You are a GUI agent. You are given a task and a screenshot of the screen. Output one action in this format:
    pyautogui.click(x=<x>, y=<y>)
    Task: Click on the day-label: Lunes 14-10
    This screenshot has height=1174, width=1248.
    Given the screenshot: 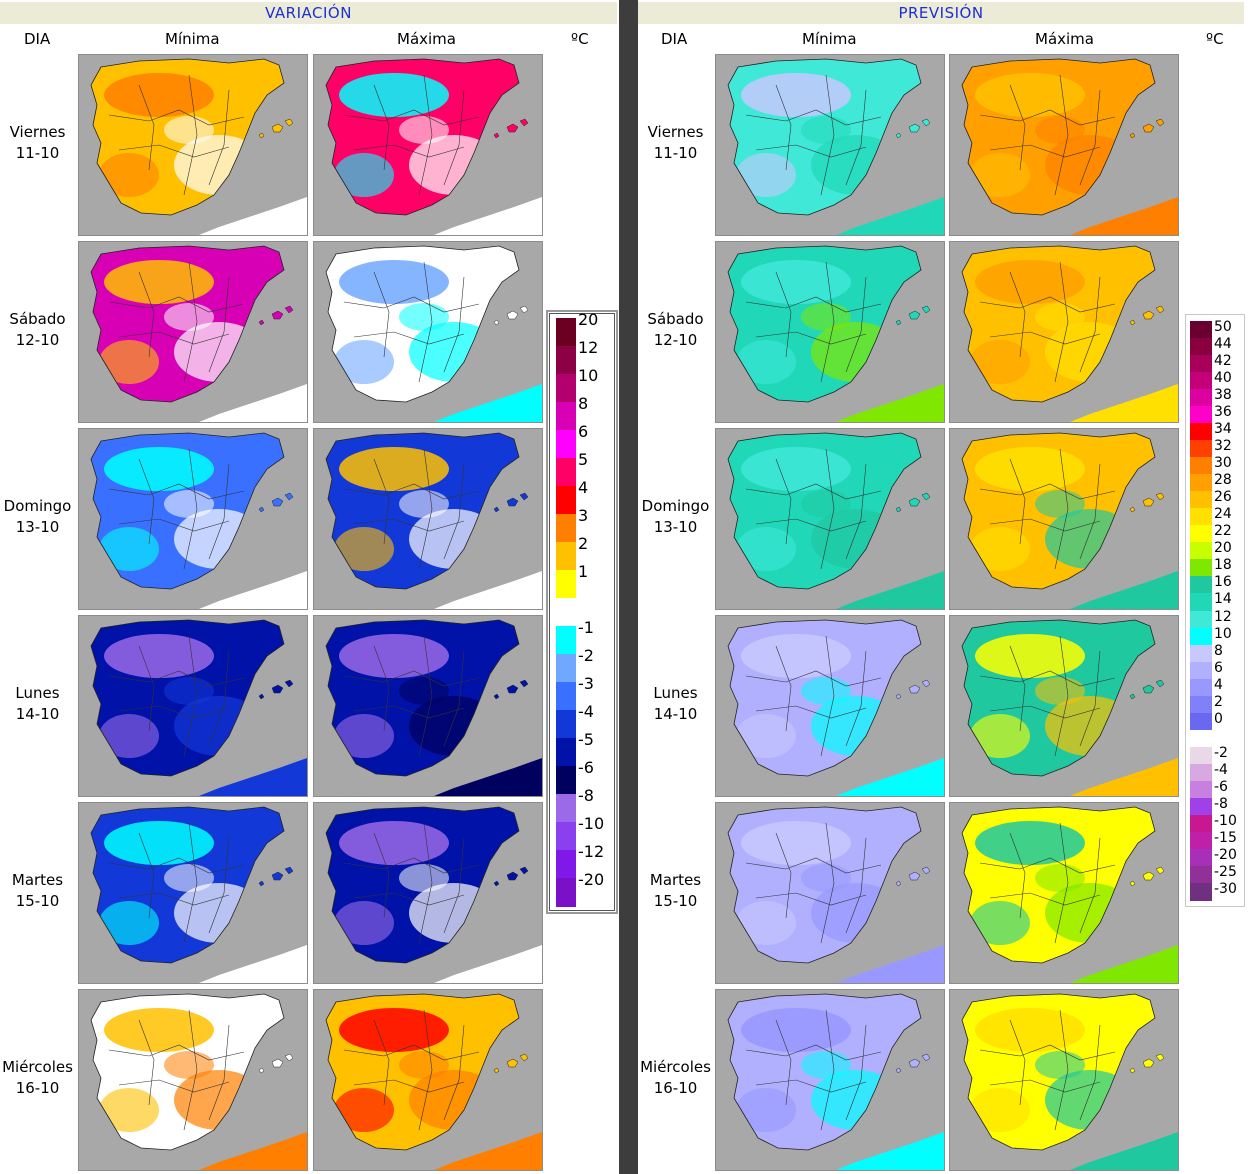 What is the action you would take?
    pyautogui.click(x=675, y=704)
    